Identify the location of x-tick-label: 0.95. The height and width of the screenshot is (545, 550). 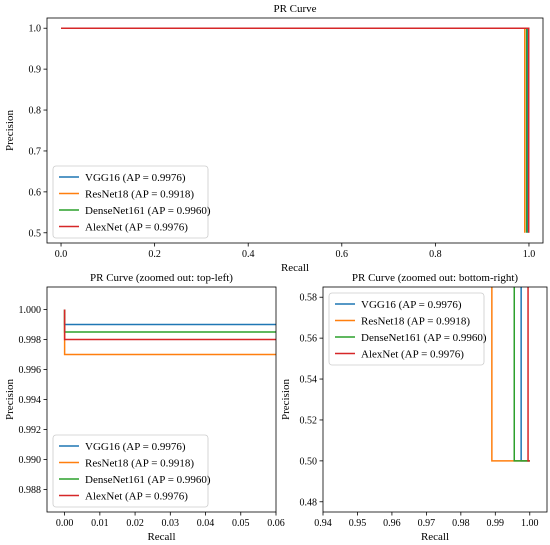
(358, 523).